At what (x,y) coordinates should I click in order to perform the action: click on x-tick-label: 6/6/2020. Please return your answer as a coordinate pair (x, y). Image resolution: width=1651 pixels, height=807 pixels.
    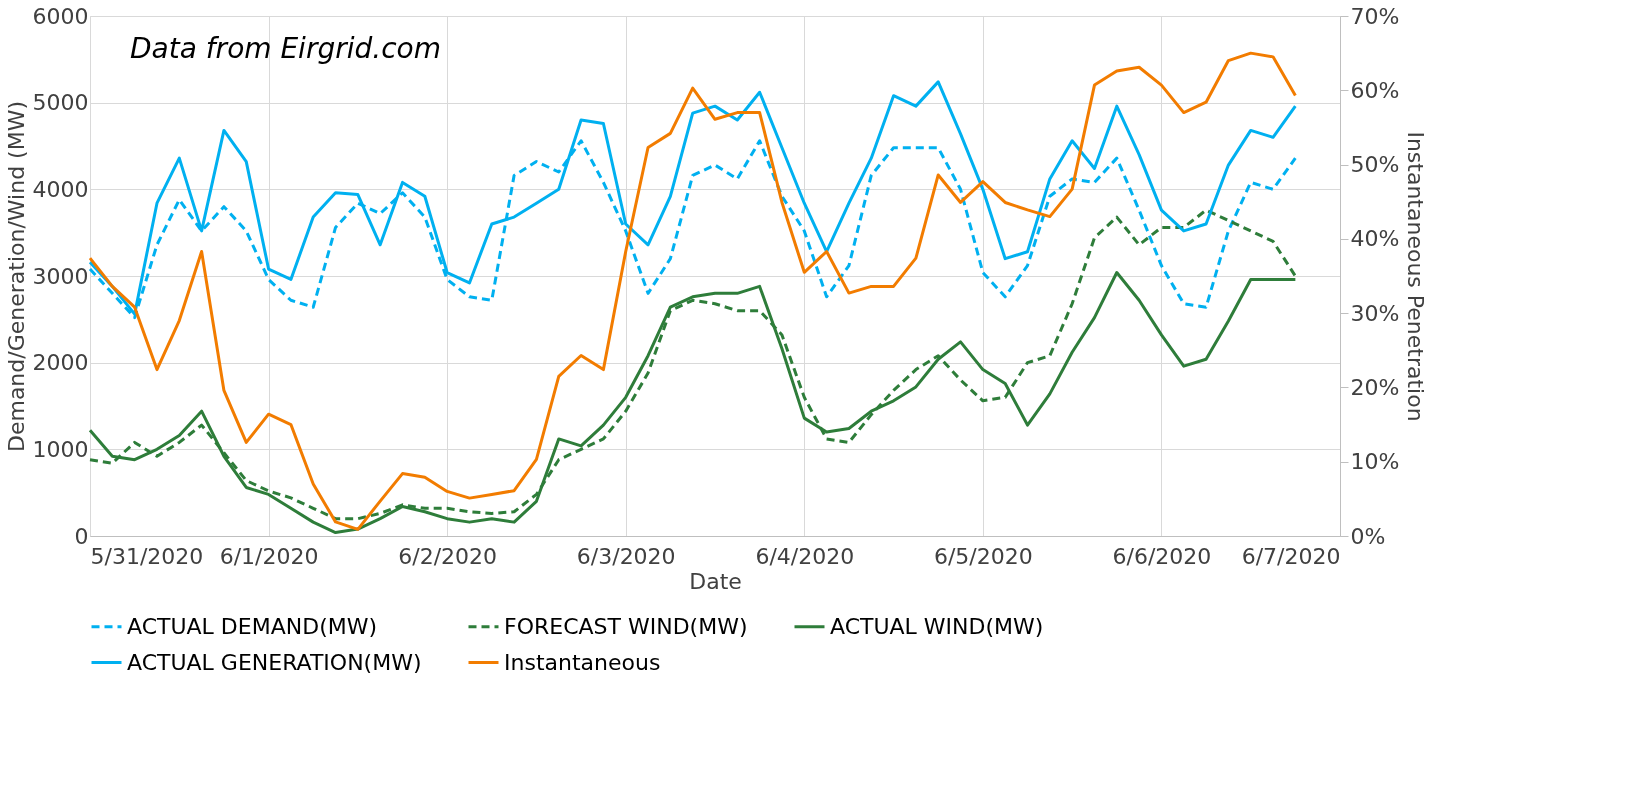
    Looking at the image, I should click on (1162, 556).